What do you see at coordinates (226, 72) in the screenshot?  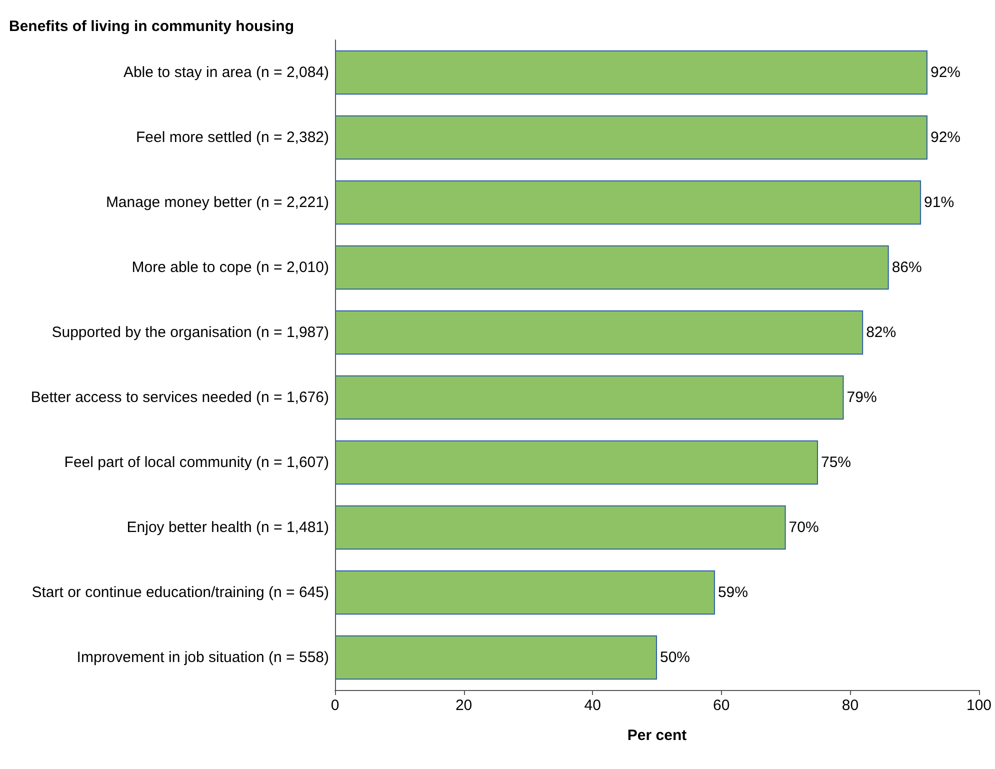 I see `y-tick-label: Able to stay in area (n = 2,084)` at bounding box center [226, 72].